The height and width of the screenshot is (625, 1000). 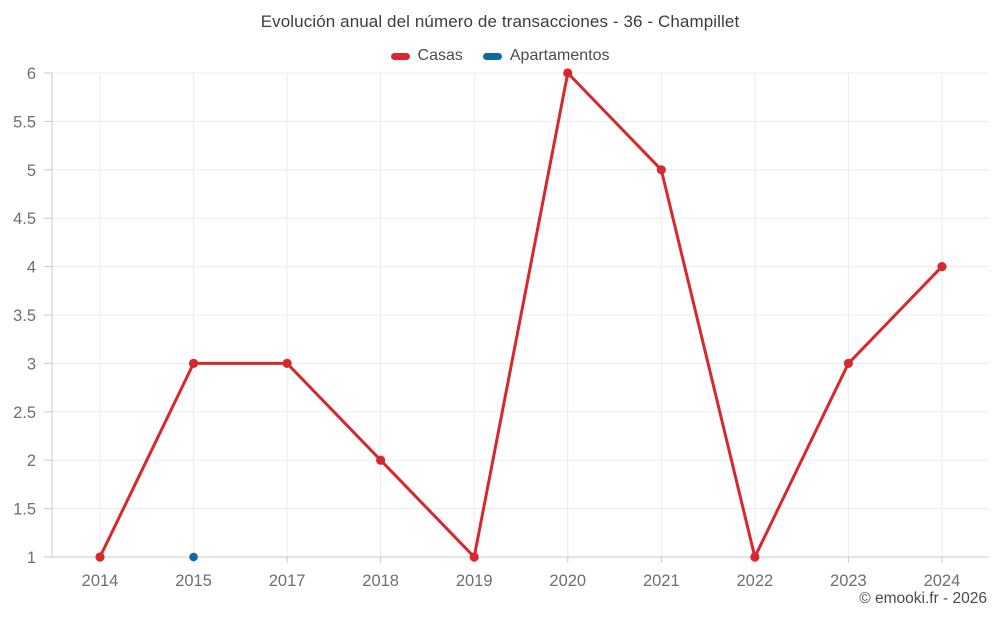 I want to click on y-axis-tick-label: 2.5, so click(x=24, y=413).